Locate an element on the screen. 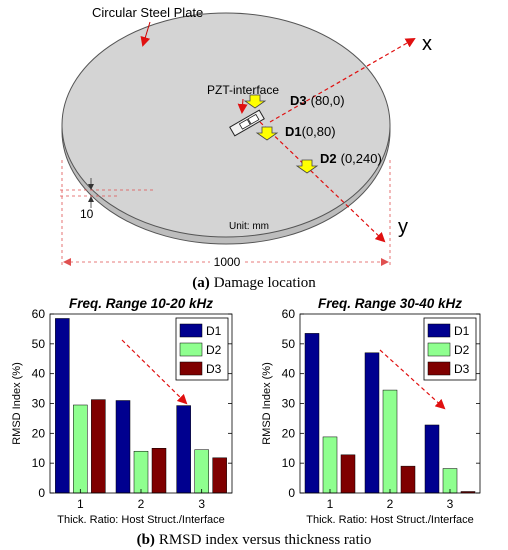 The image size is (508, 550). diameter-arrow-right-icon is located at coordinates (385, 262).